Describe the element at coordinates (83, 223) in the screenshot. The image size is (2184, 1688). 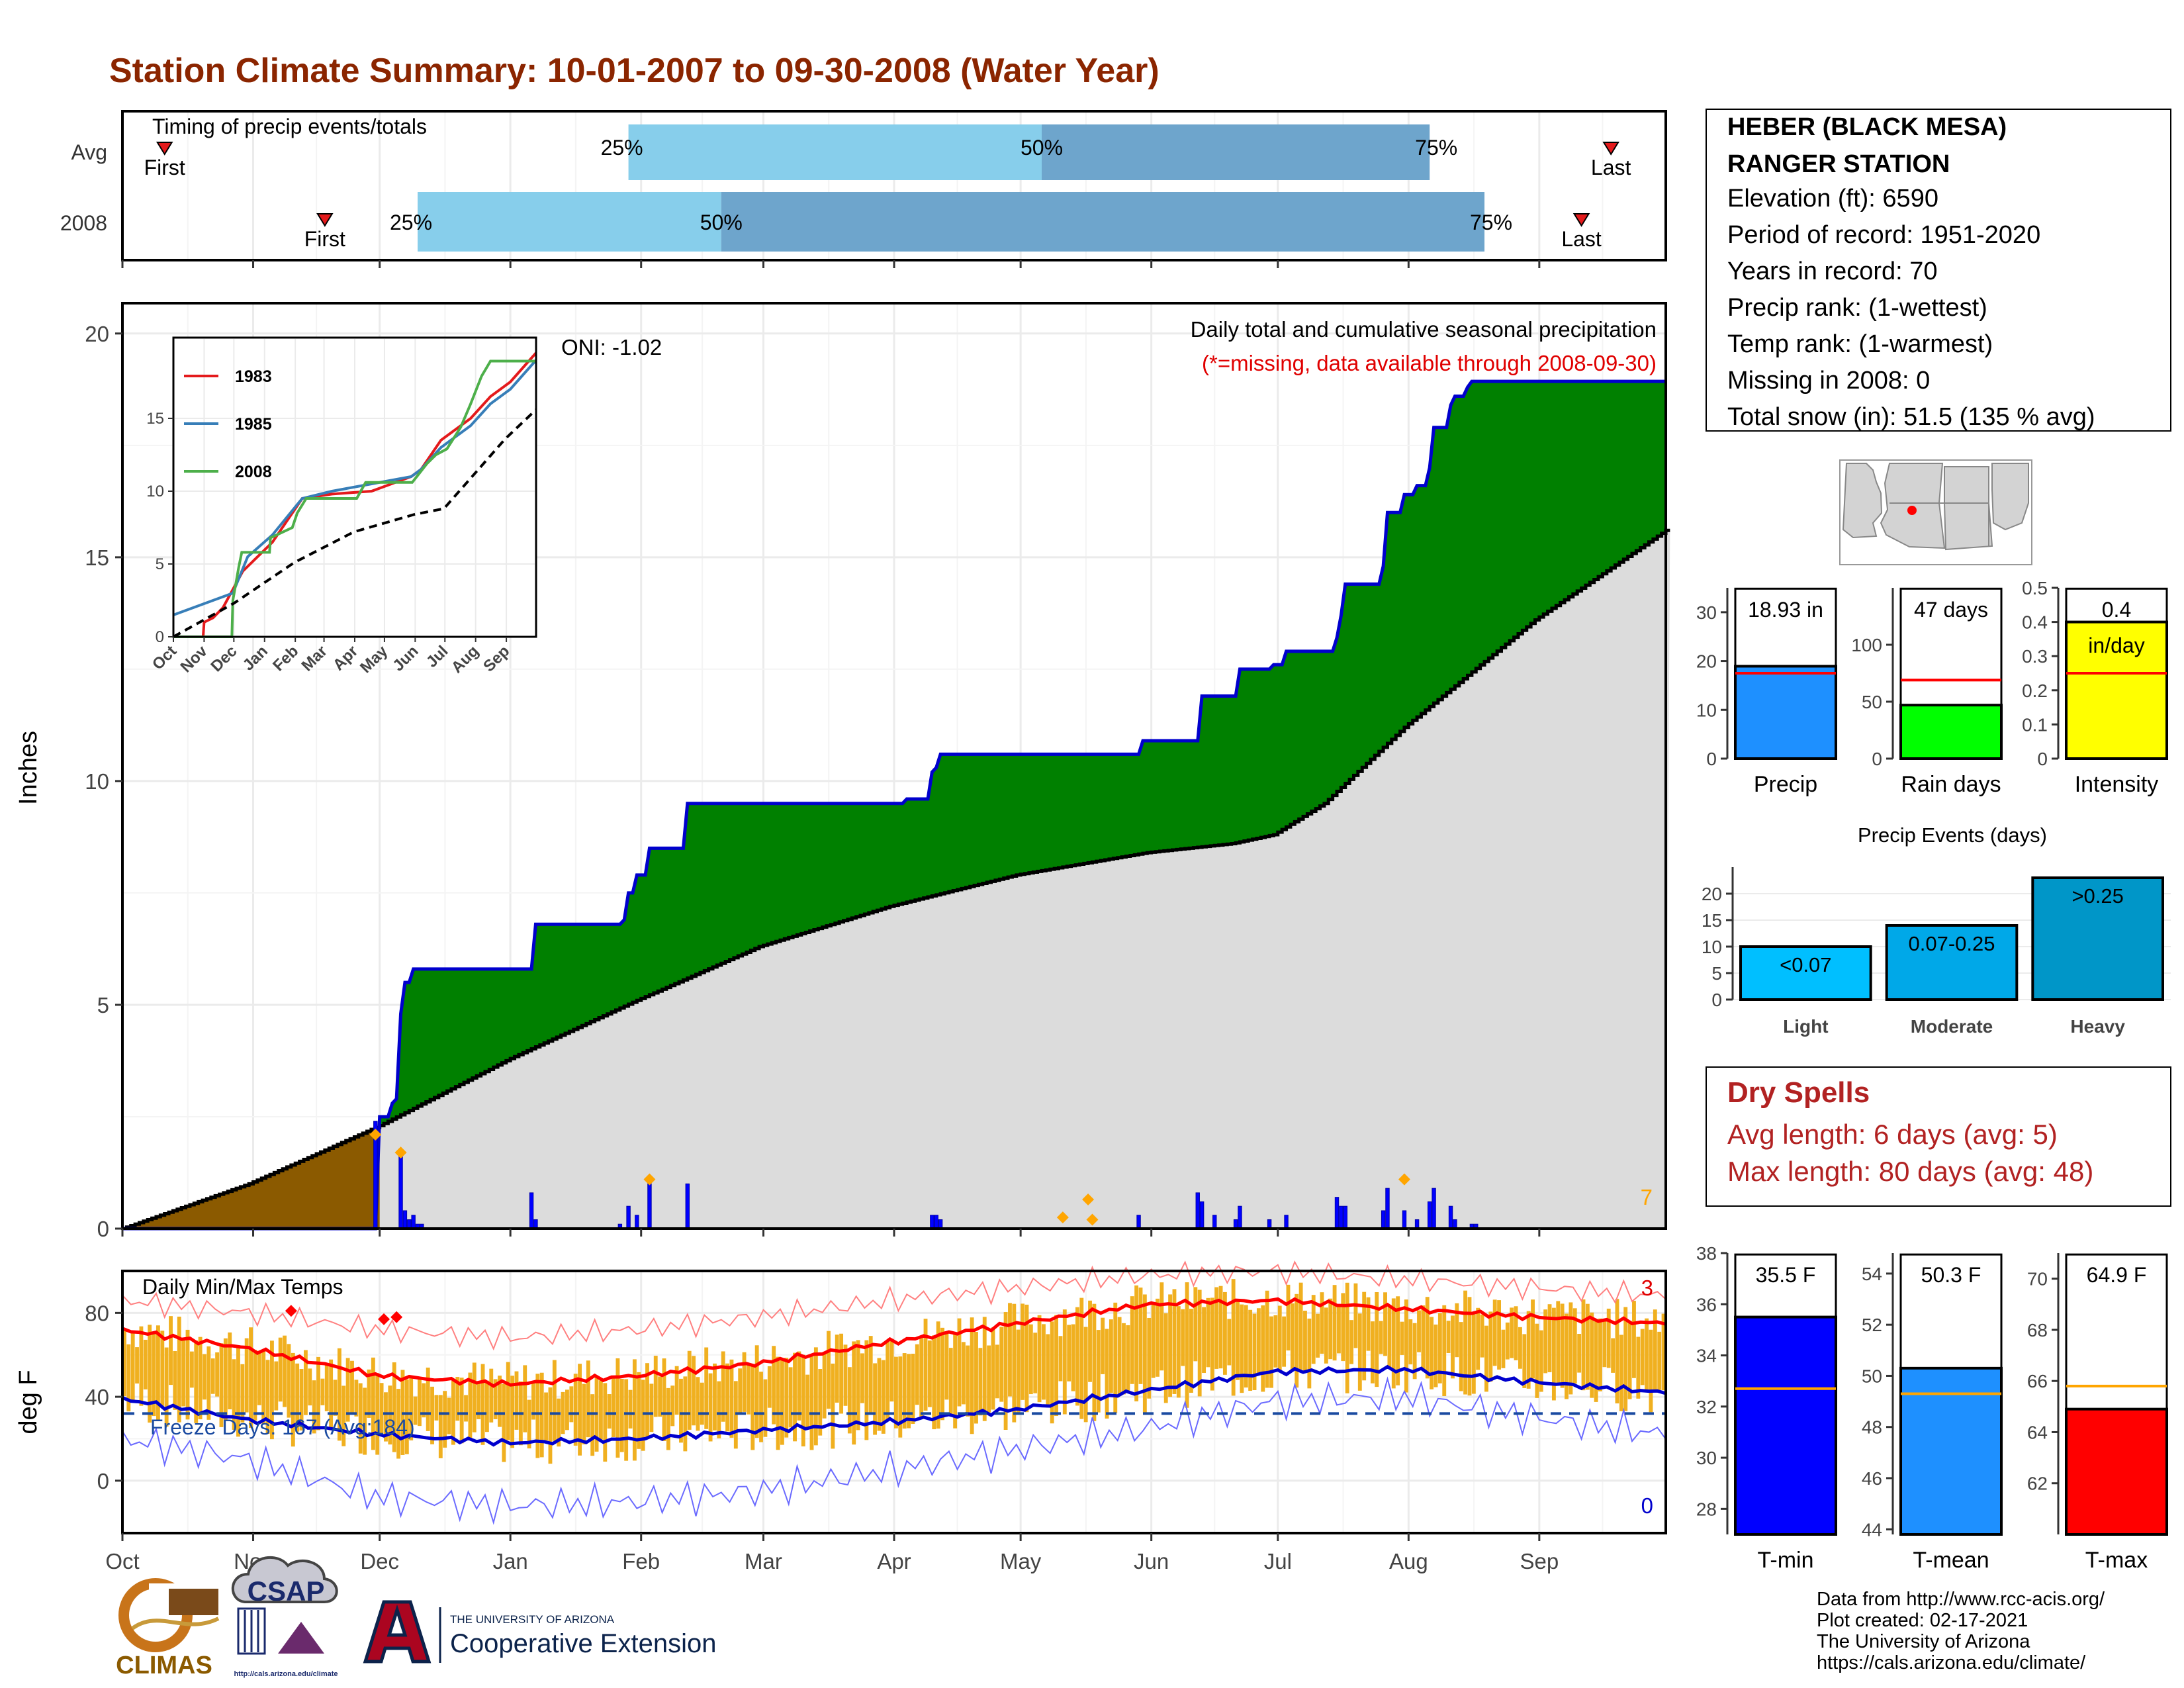
I see `timing-row-label-2008: 2008` at that location.